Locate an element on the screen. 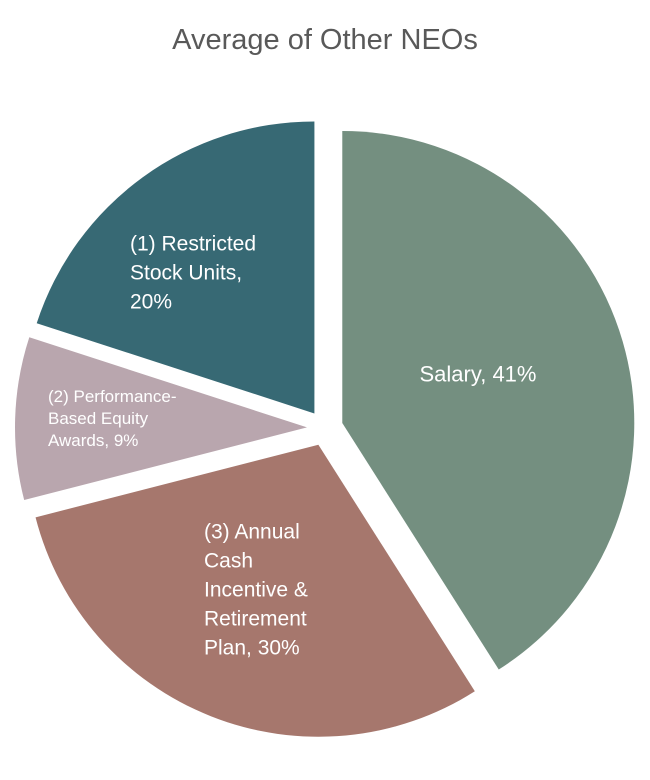 The width and height of the screenshot is (650, 780). slice-label-1: Salary, 41% is located at coordinates (478, 374).